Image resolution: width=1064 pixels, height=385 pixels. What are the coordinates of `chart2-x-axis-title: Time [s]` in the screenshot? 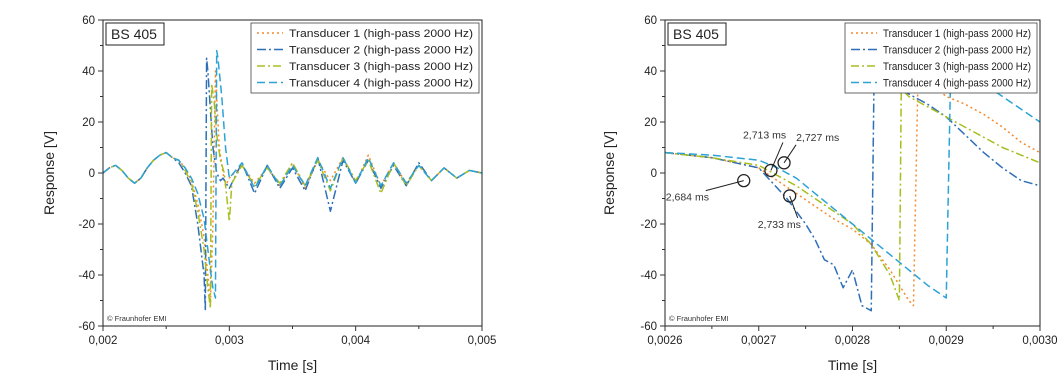 It's located at (852, 365).